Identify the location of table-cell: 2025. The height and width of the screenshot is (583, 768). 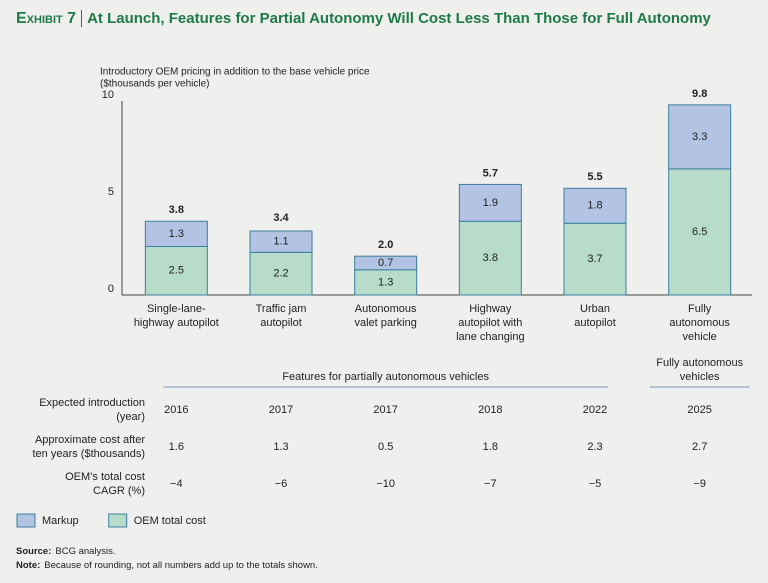
(699, 410).